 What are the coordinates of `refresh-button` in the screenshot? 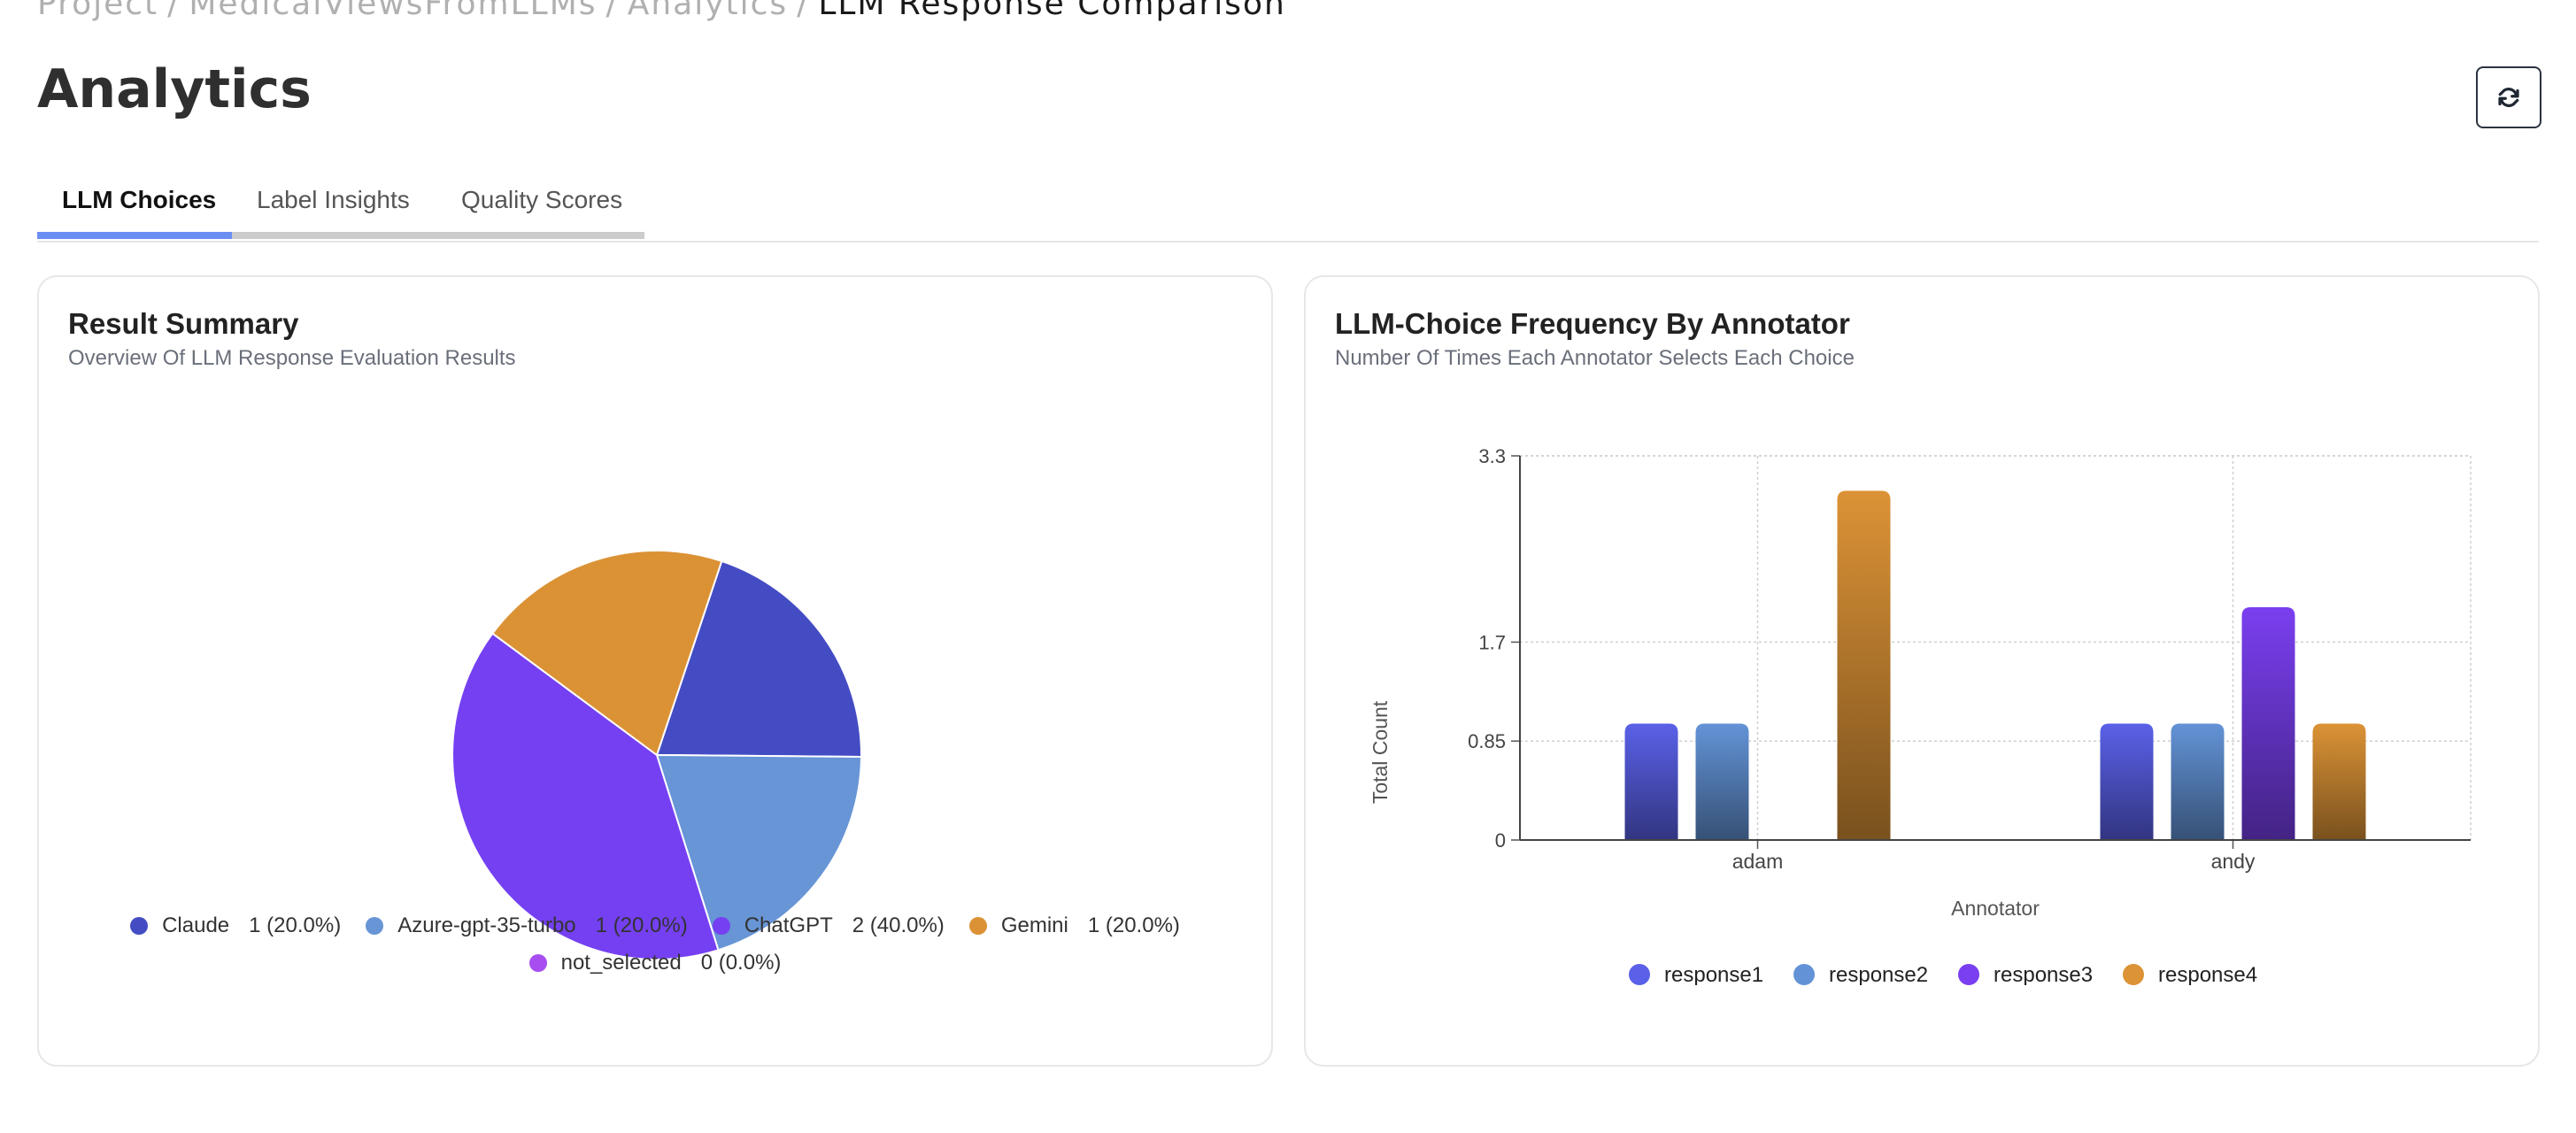 It's located at (2508, 97).